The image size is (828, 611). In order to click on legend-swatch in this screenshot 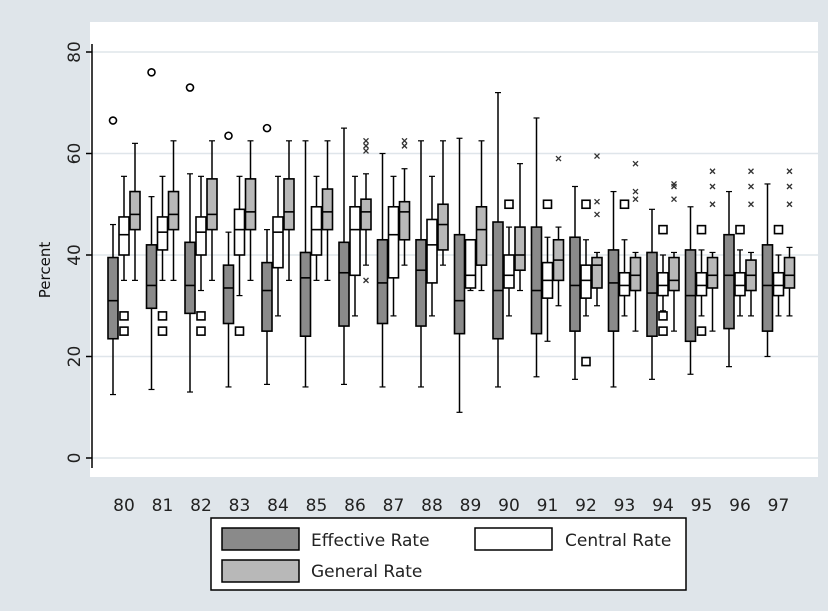, I will do `click(260, 571)`.